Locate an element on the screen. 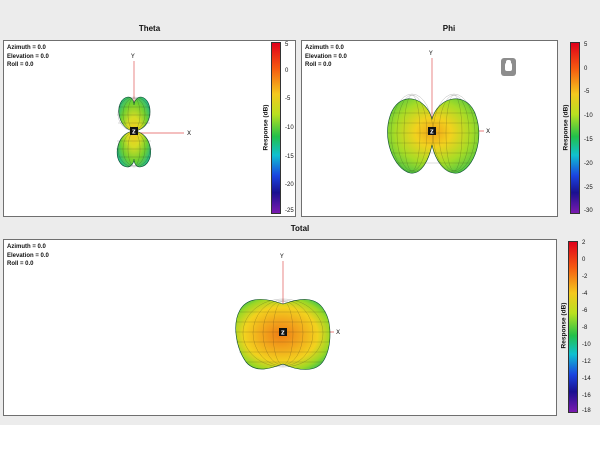 The height and width of the screenshot is (456, 600). total-tick: -8 is located at coordinates (585, 328).